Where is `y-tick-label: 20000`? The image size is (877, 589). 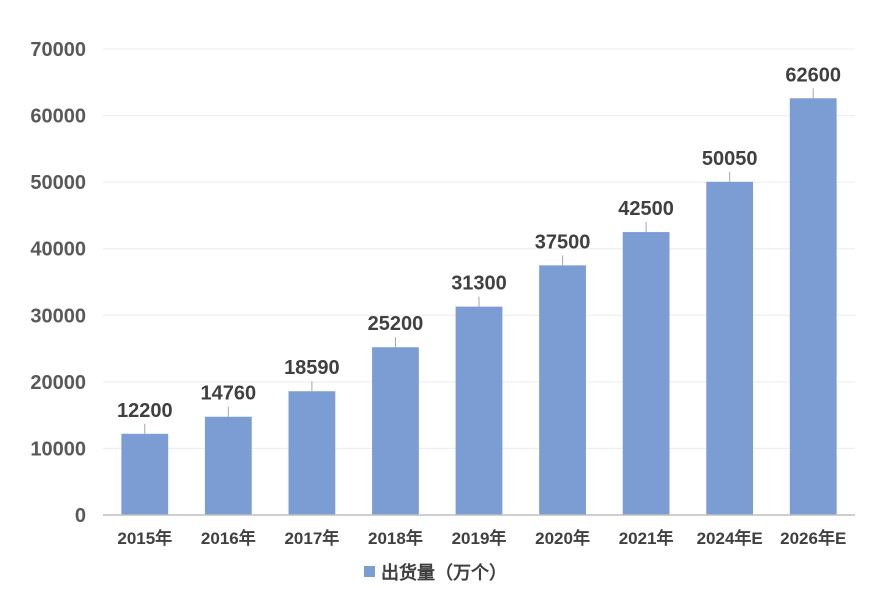 y-tick-label: 20000 is located at coordinates (58, 383).